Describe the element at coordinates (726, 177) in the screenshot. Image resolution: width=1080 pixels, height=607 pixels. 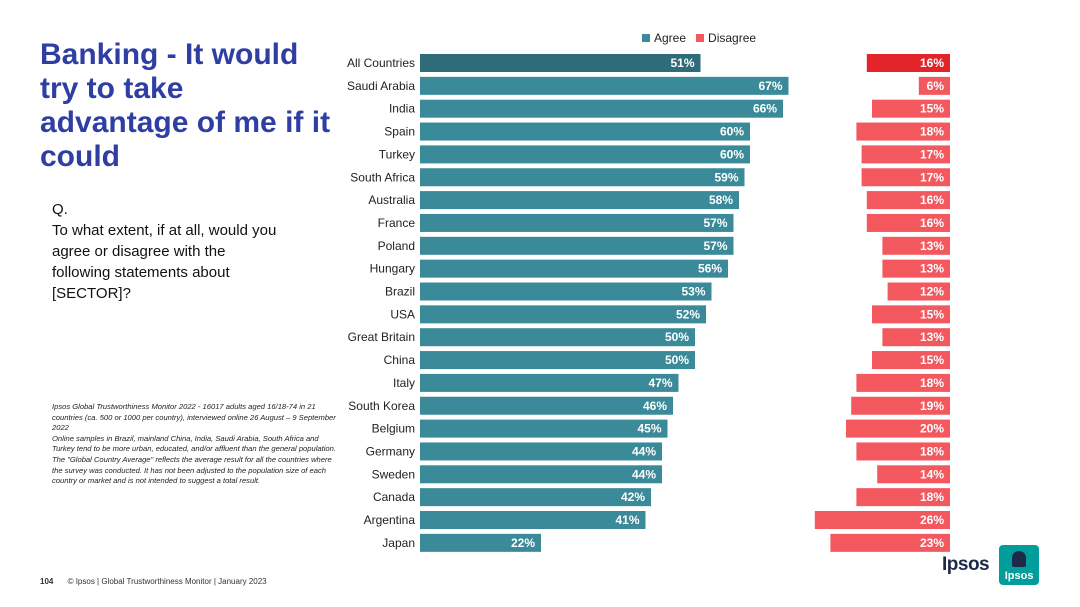
I see `data-label-agree: 59%` at that location.